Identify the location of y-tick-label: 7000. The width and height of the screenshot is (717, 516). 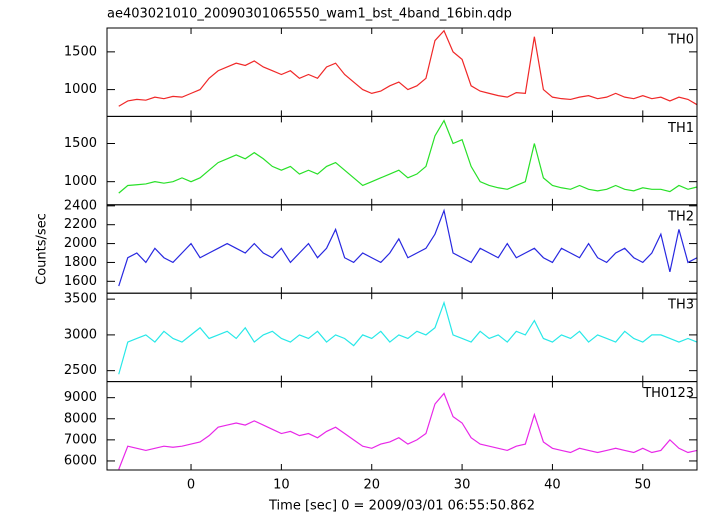
(80, 439).